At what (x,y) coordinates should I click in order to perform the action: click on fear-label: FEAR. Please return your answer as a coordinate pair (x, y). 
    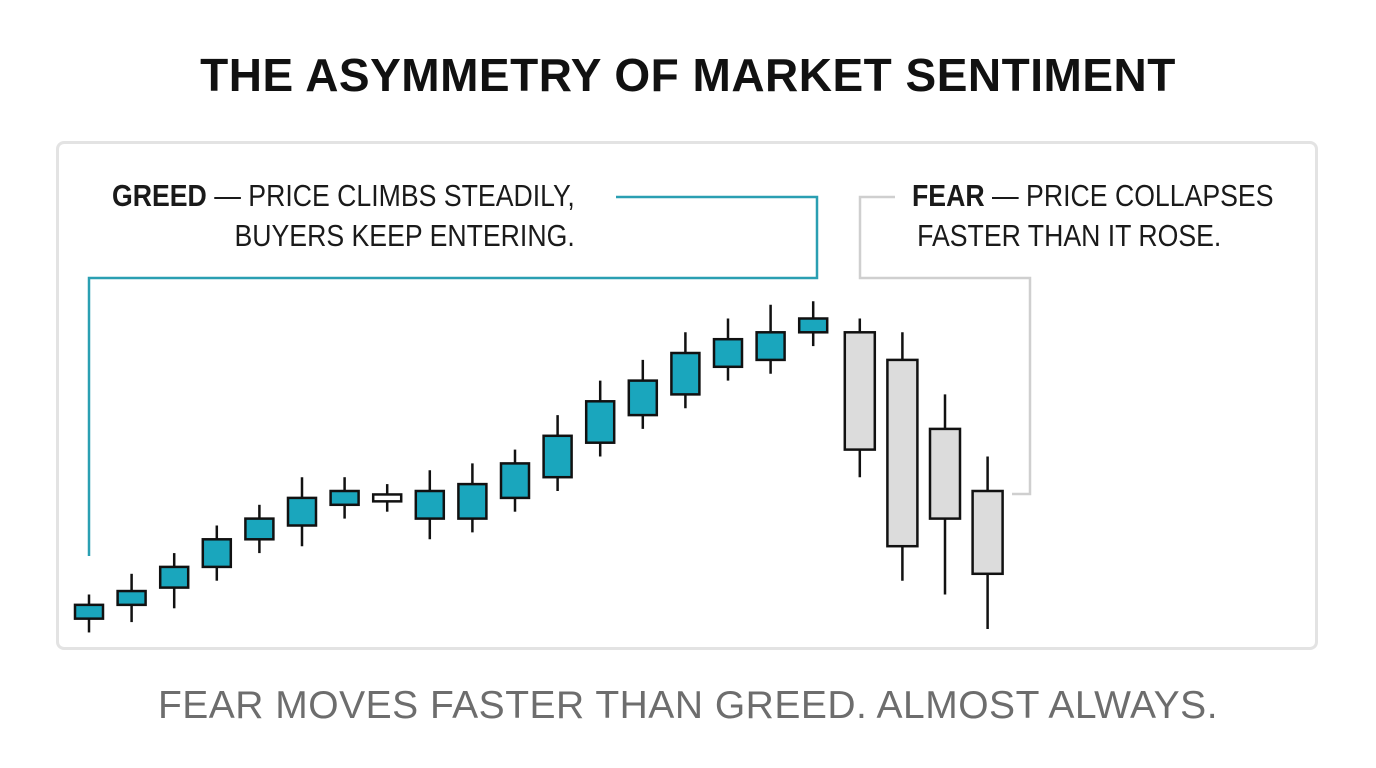
    Looking at the image, I should click on (948, 195).